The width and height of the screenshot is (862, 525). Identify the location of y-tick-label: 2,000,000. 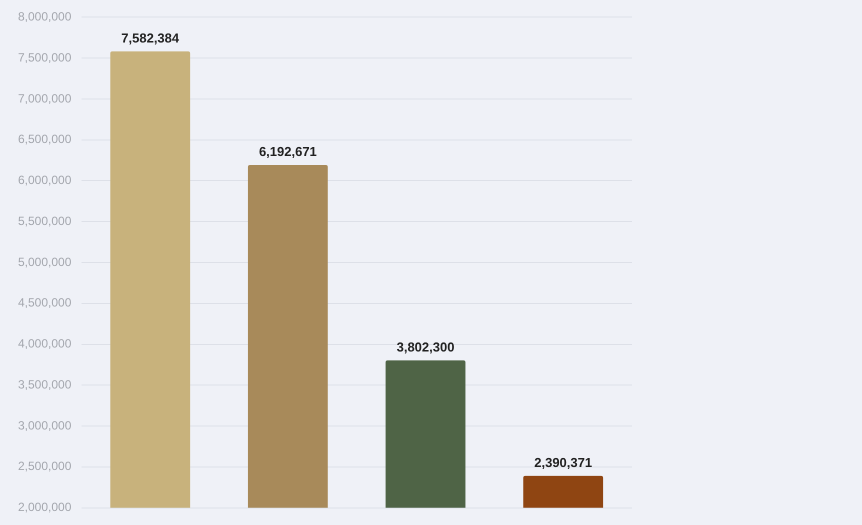
(45, 507).